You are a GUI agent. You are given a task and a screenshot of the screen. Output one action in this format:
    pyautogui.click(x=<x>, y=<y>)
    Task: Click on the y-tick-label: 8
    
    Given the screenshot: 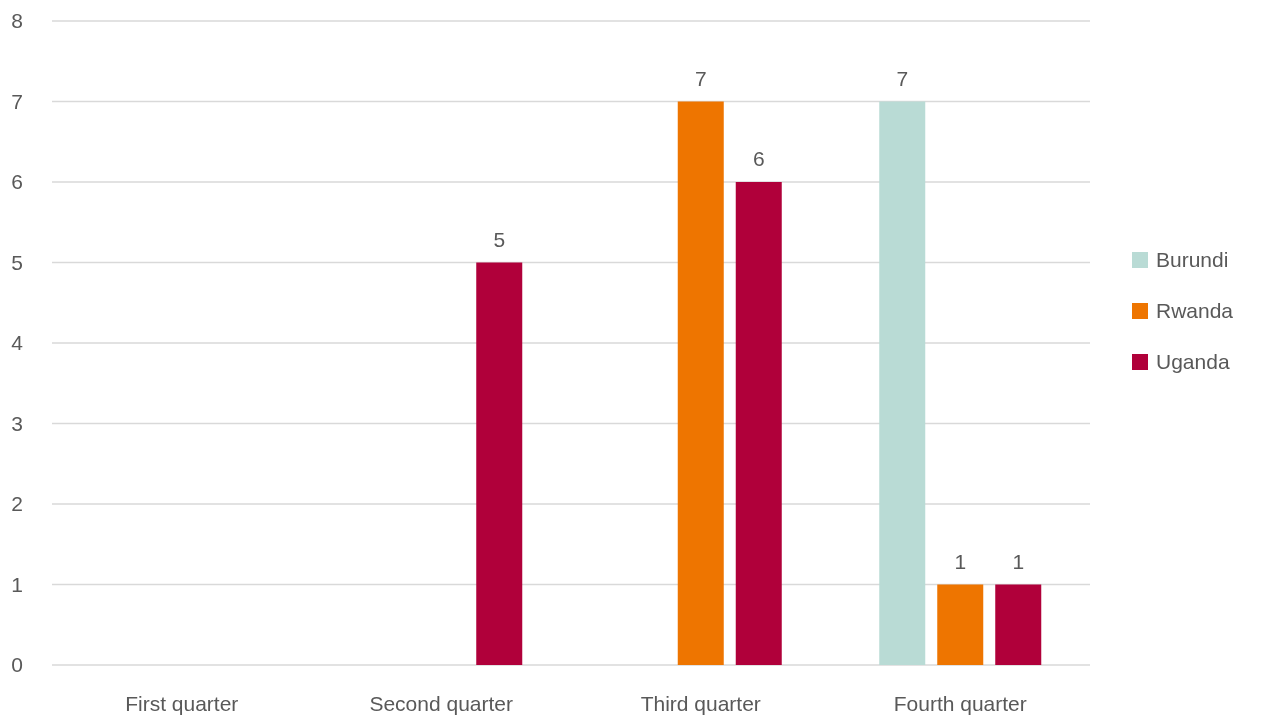 What is the action you would take?
    pyautogui.click(x=17, y=21)
    